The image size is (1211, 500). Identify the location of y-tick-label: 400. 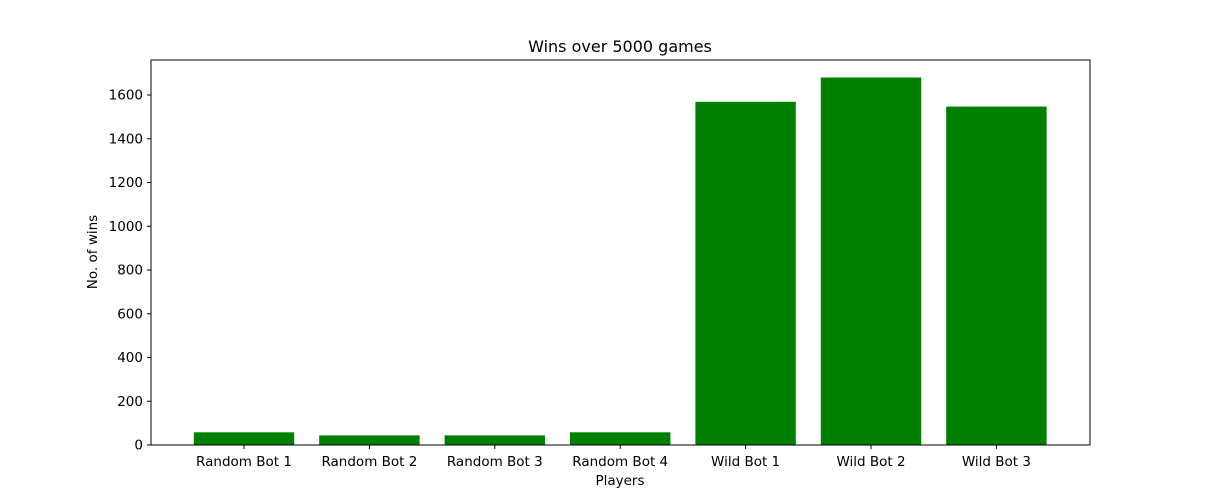
(130, 358).